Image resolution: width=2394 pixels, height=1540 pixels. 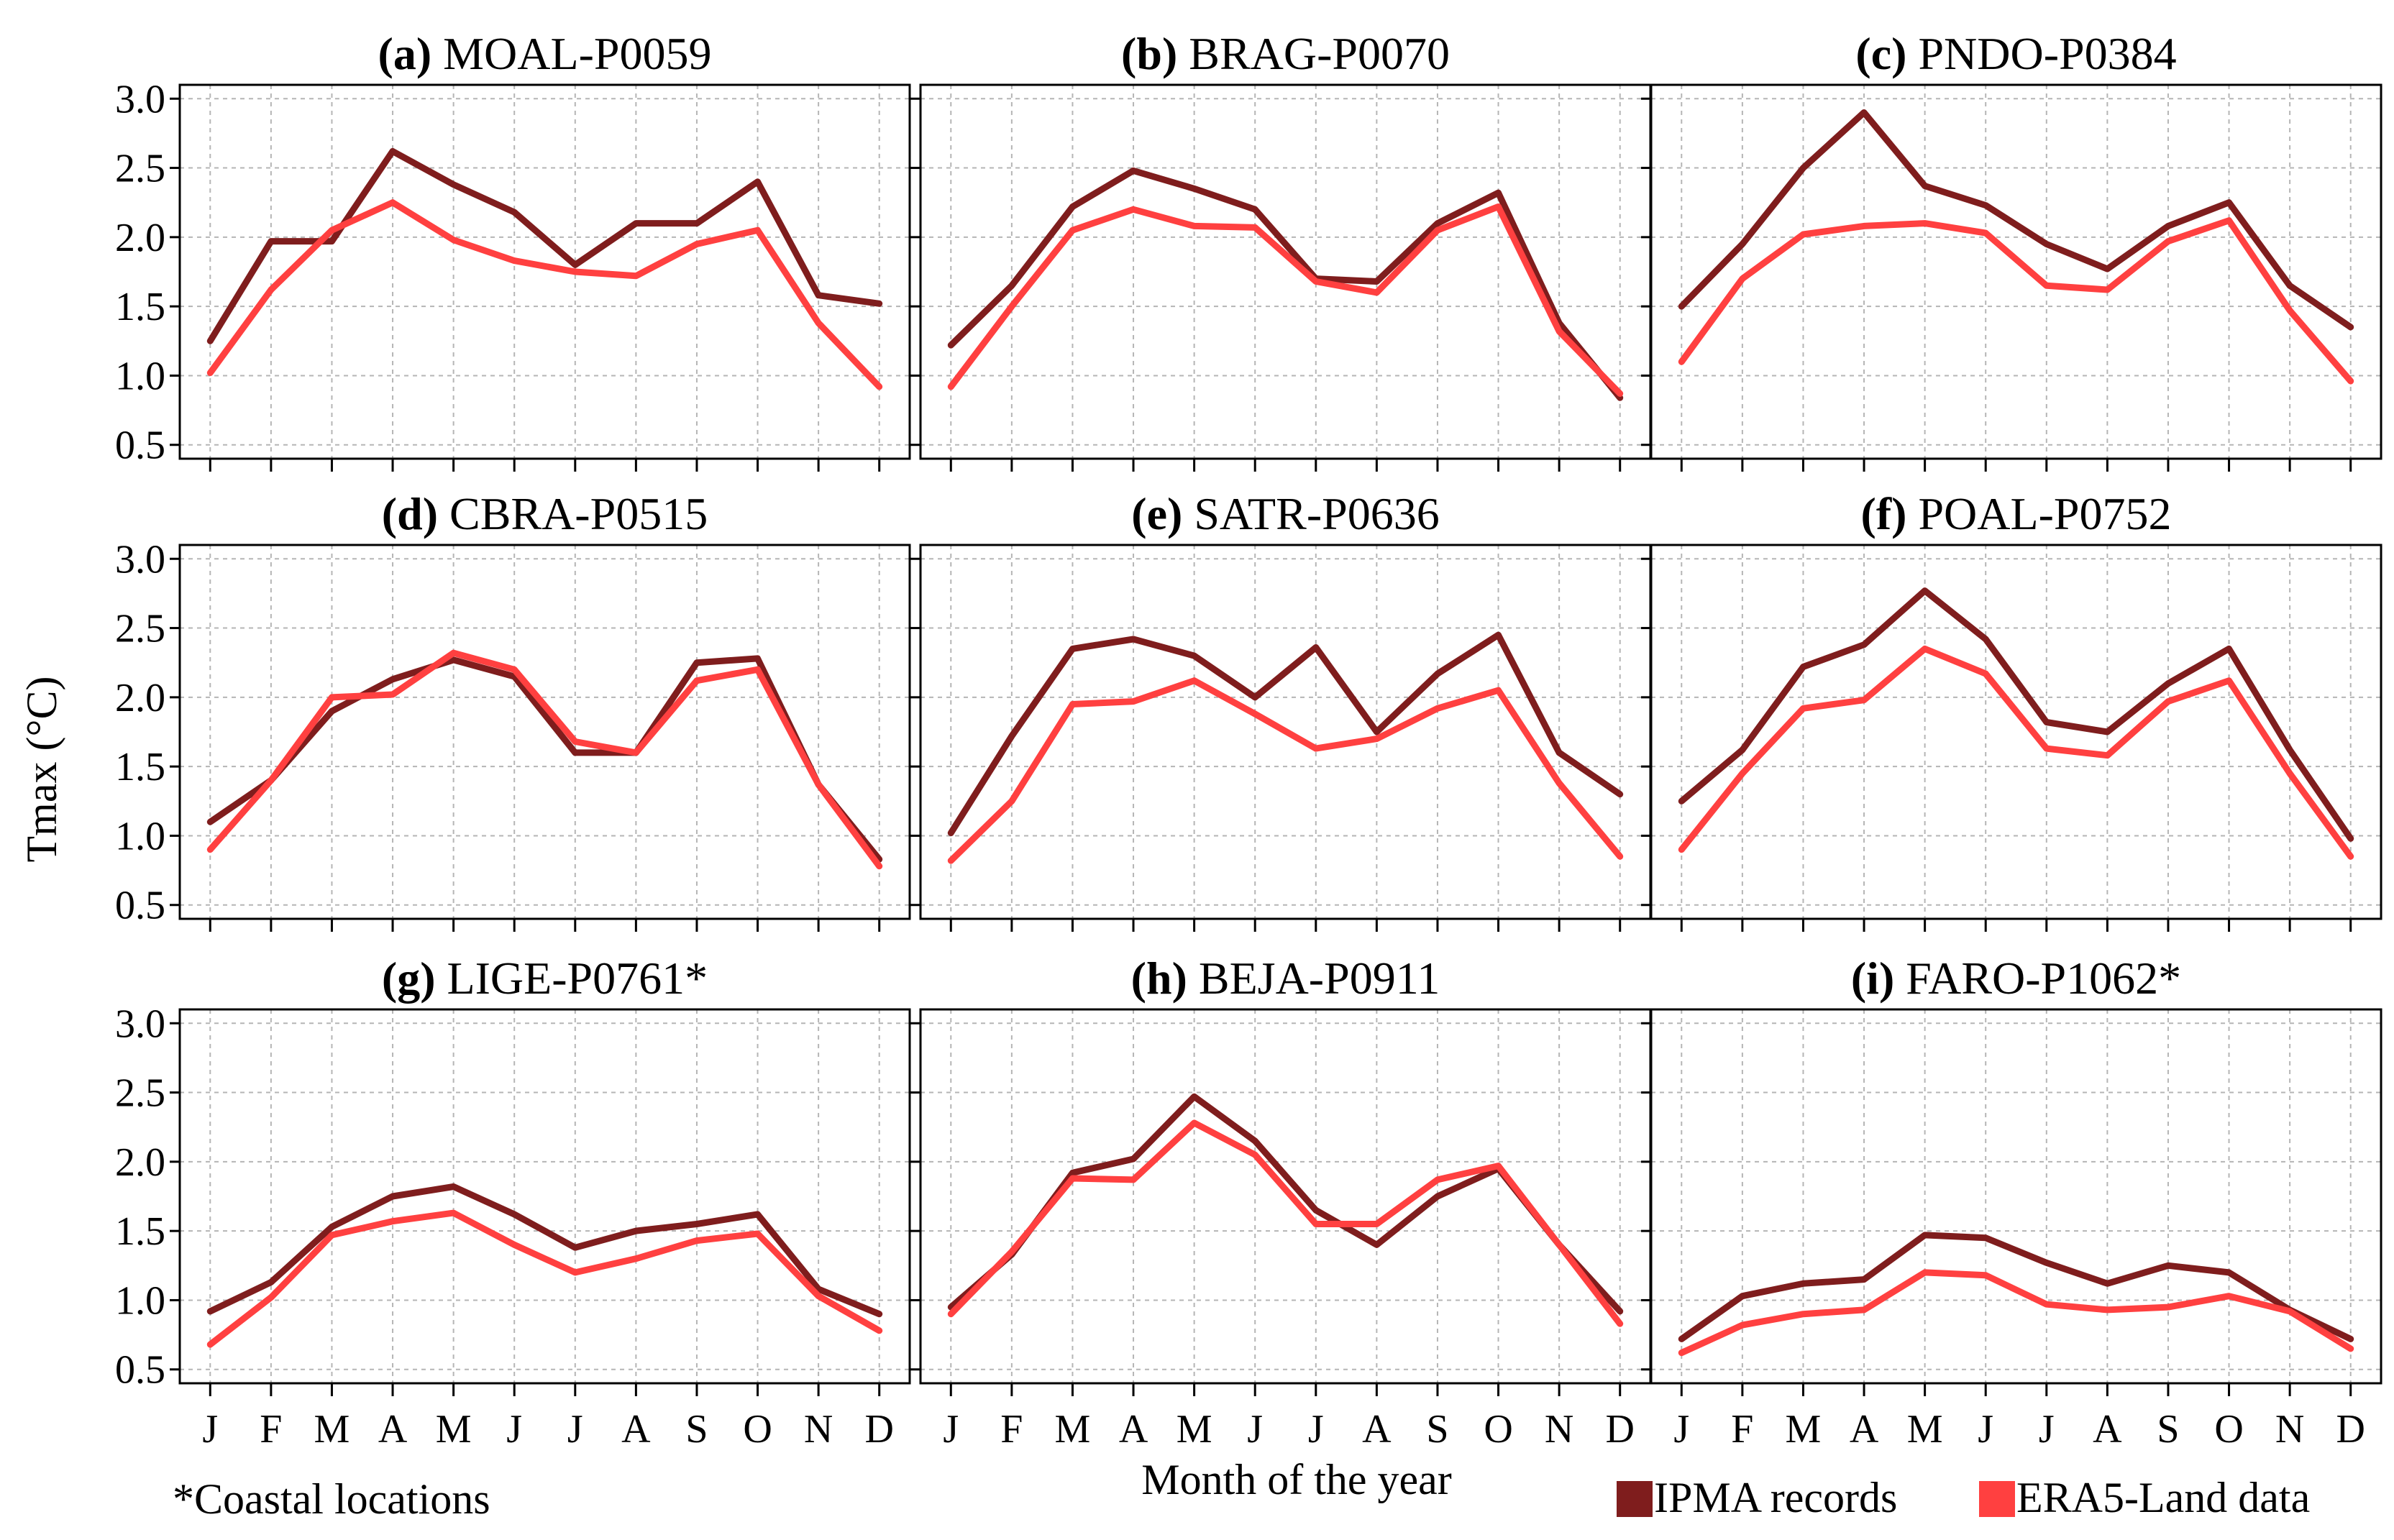 I want to click on panel-station-name: POAL-P0752, so click(x=2038, y=513).